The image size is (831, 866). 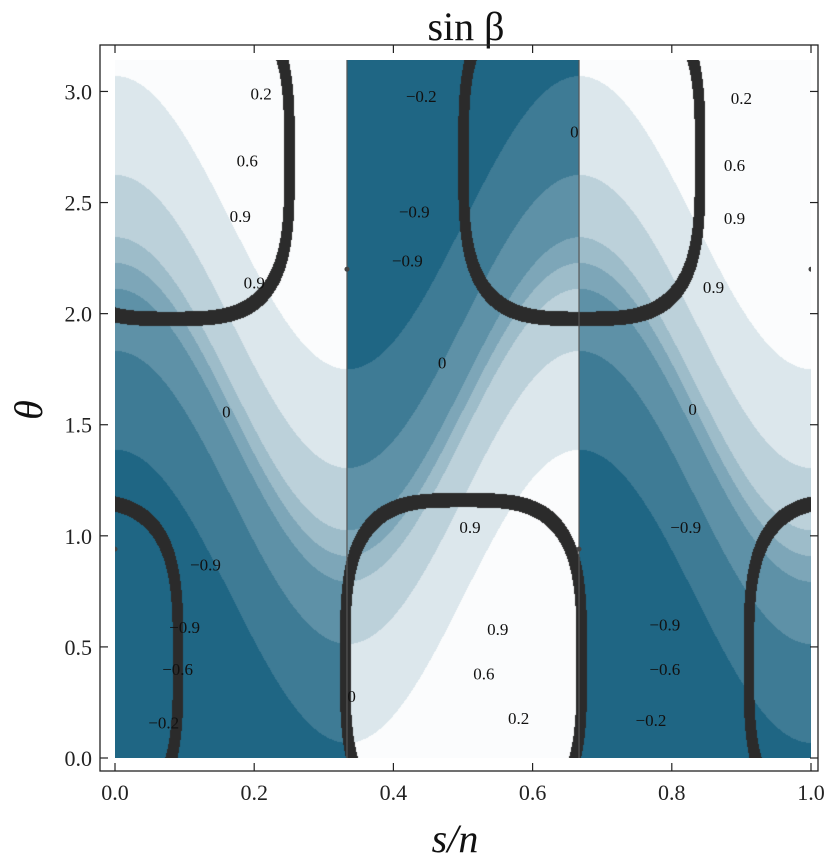 What do you see at coordinates (115, 792) in the screenshot?
I see `x-tick-label-1: 0.0` at bounding box center [115, 792].